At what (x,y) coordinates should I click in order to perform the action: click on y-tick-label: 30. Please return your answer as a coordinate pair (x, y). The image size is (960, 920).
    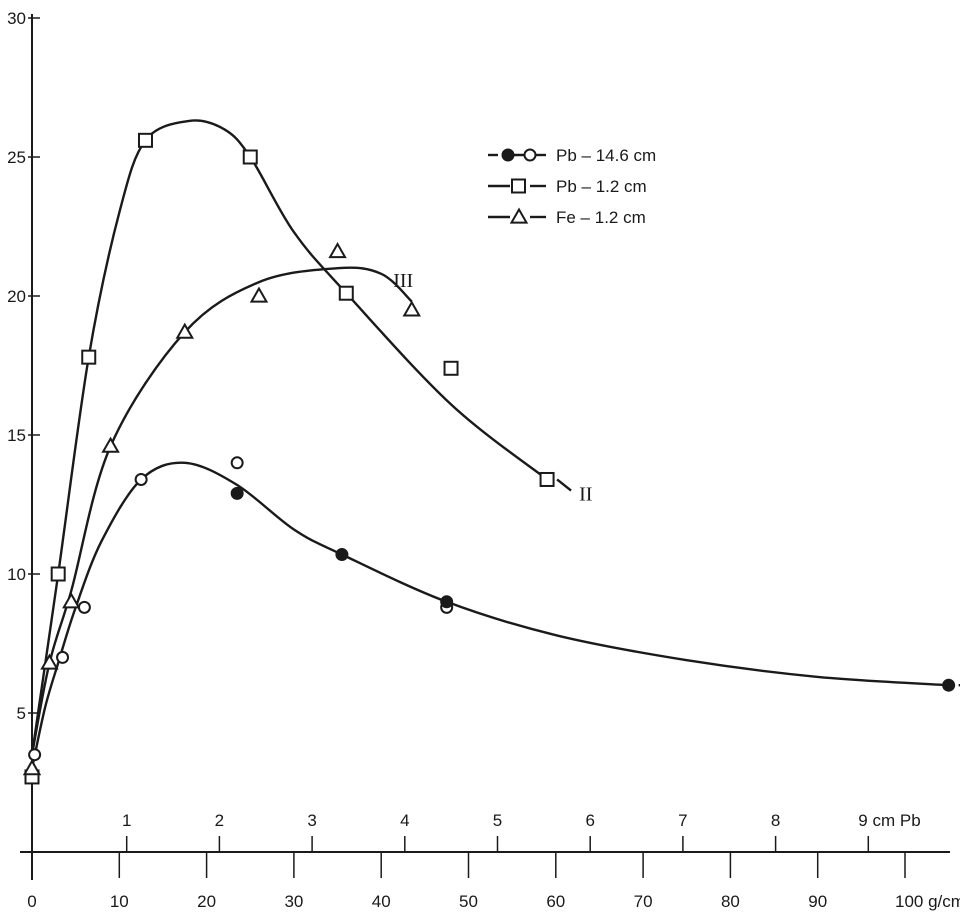
    Looking at the image, I should click on (16, 18).